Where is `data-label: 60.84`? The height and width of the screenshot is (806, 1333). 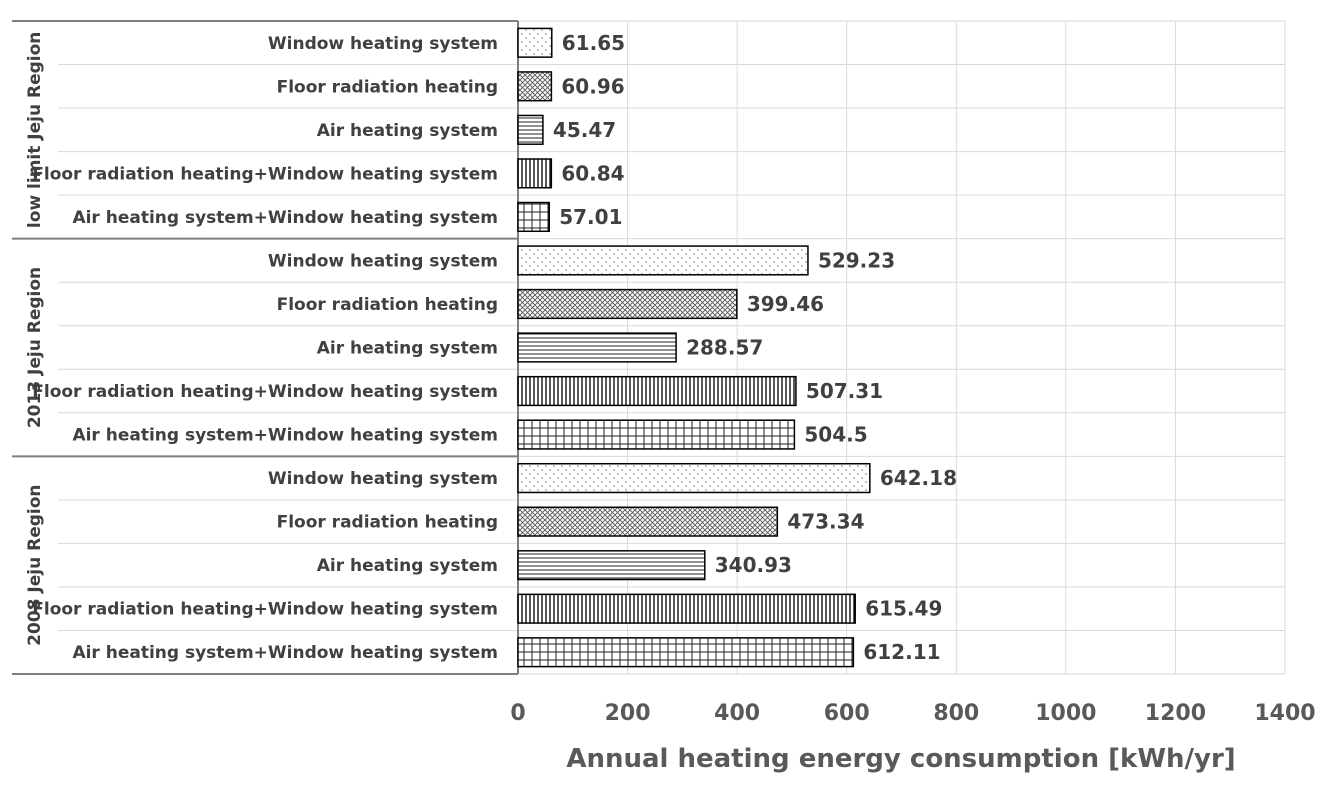
data-label: 60.84 is located at coordinates (592, 173).